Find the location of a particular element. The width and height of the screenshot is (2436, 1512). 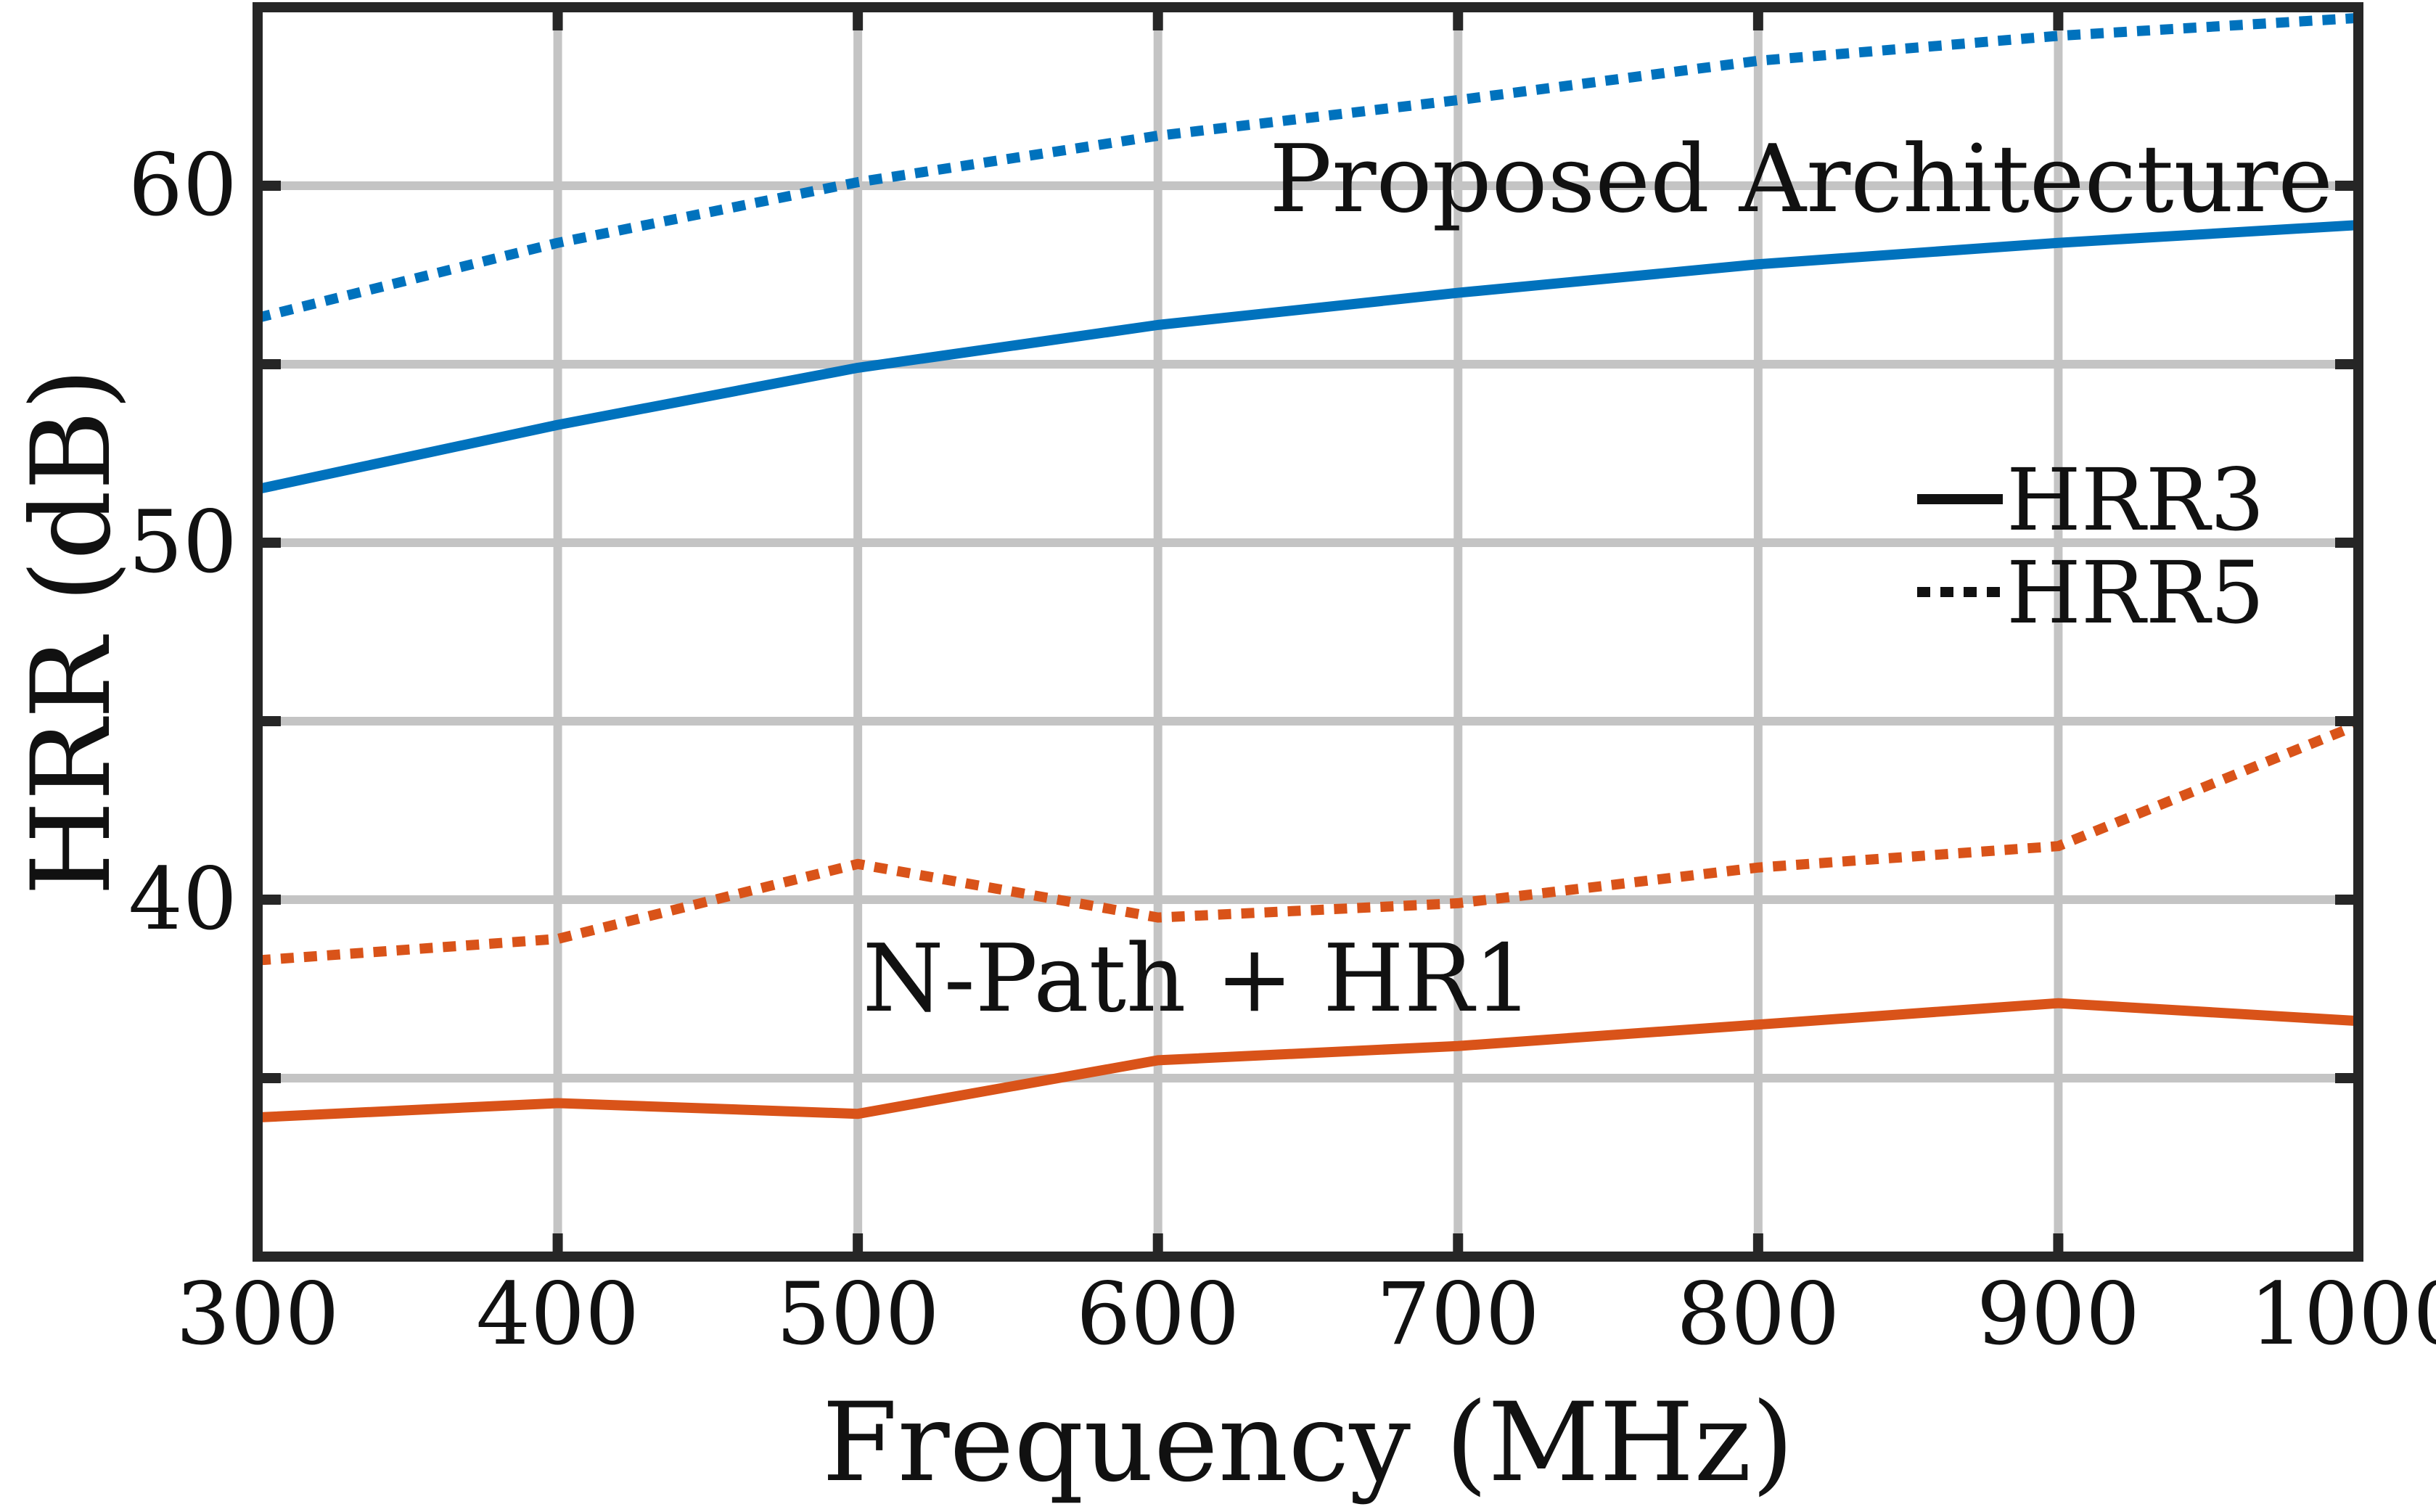

annotation-proposed: Proposed Architecture is located at coordinates (1801, 180).